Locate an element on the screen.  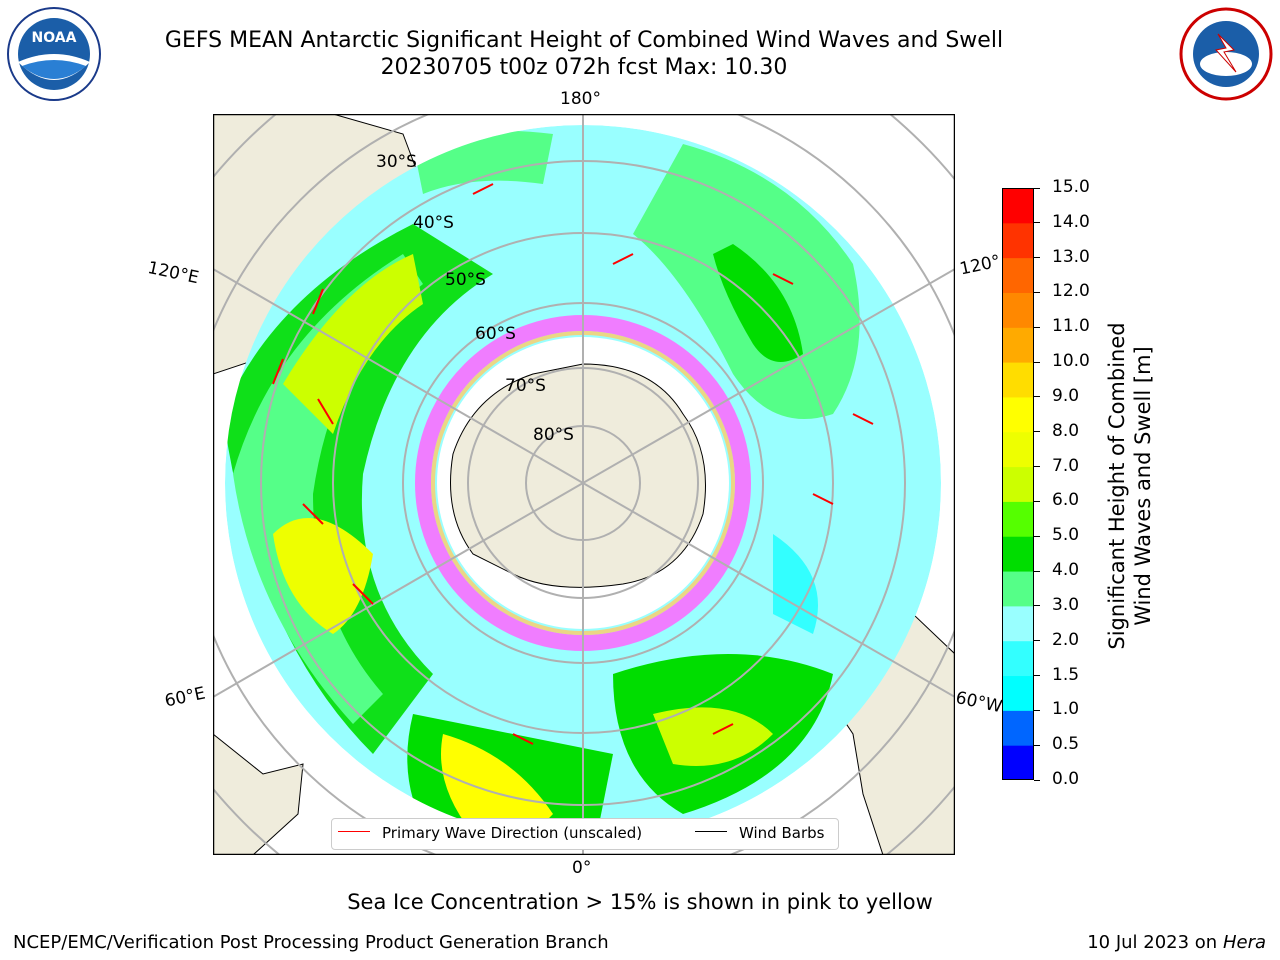
colorbar is located at coordinates (1018, 484).